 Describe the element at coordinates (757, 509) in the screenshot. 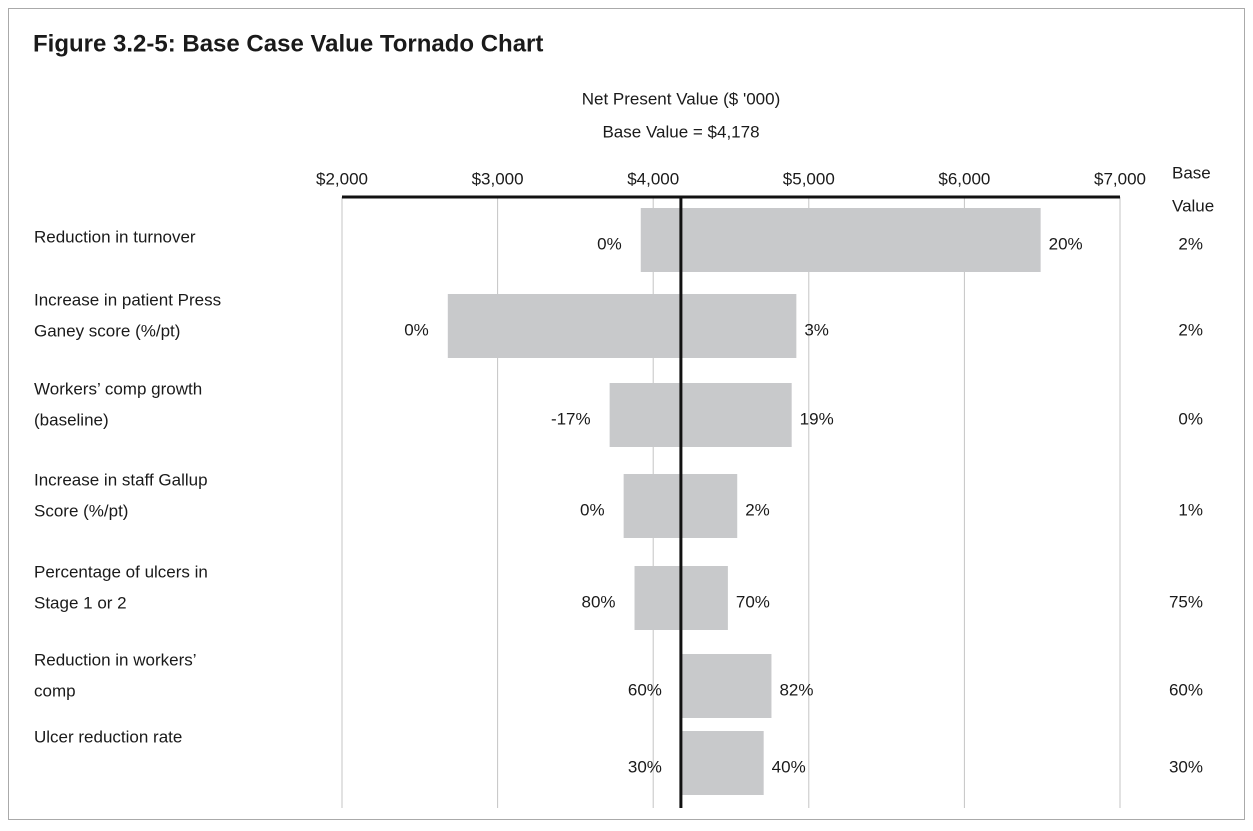

I see `high-label: 2%` at that location.